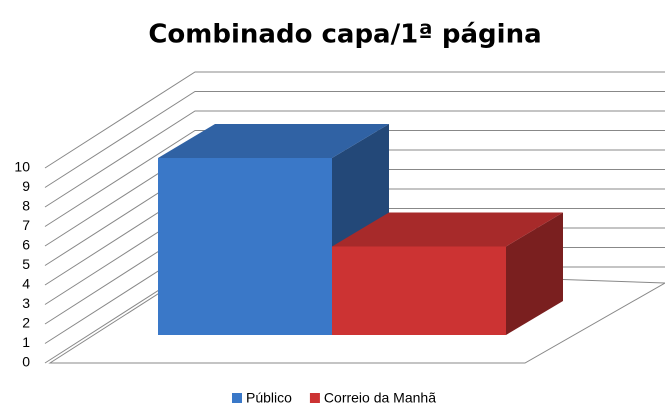  What do you see at coordinates (26, 362) in the screenshot?
I see `y-tick-label: 0` at bounding box center [26, 362].